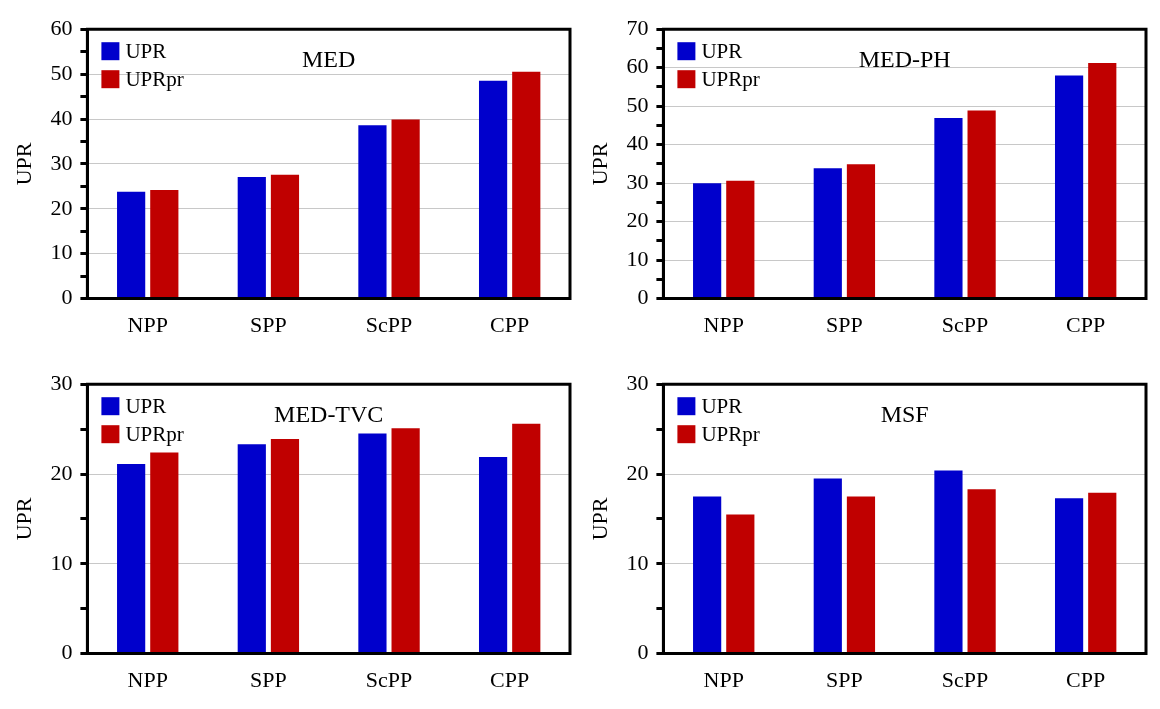  Describe the element at coordinates (329, 59) in the screenshot. I see `text: MED` at that location.